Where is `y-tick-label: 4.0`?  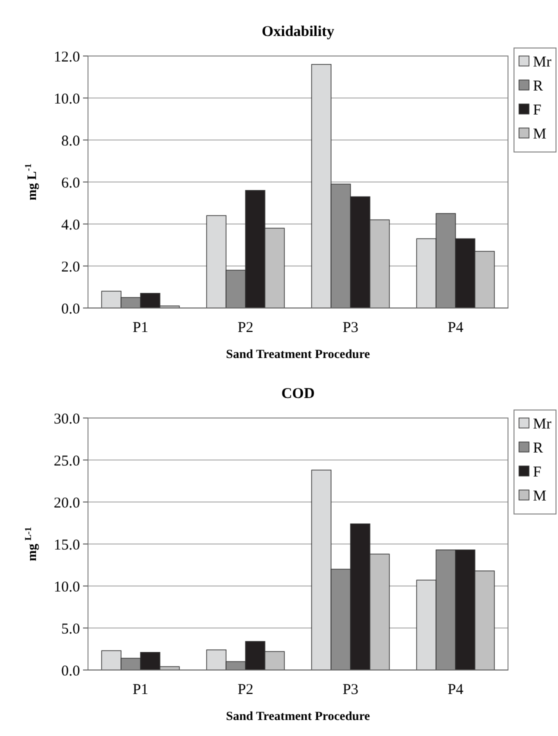
y-tick-label: 4.0 is located at coordinates (70, 225).